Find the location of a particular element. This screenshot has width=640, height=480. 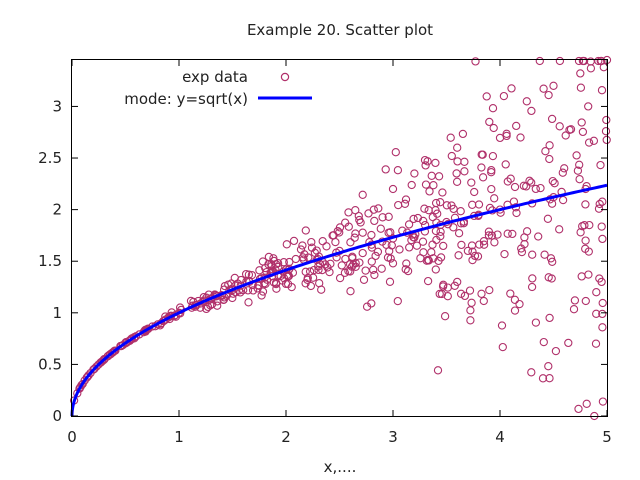

y-tick-label: 1 is located at coordinates (57, 313).